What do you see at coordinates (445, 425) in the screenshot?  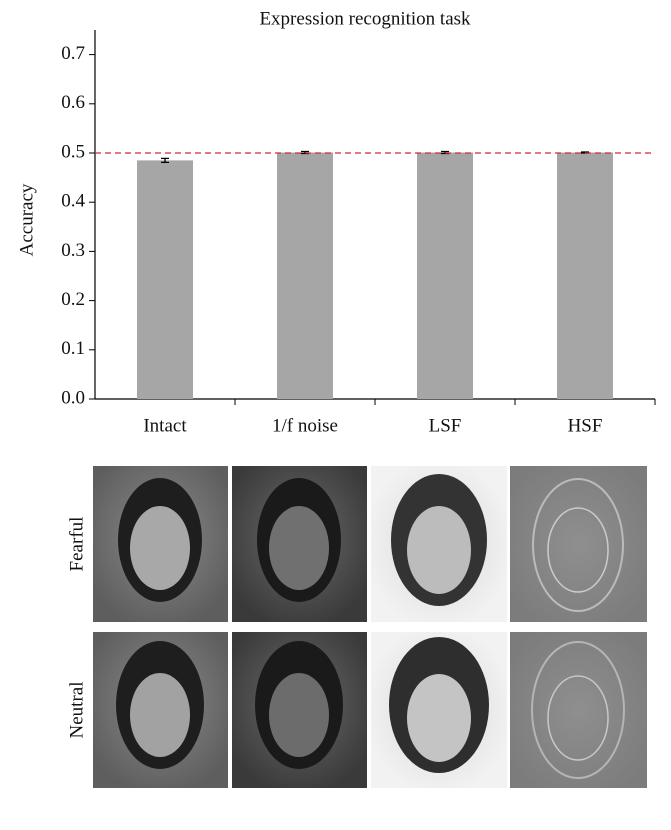 I see `x-tick-label: LSF` at bounding box center [445, 425].